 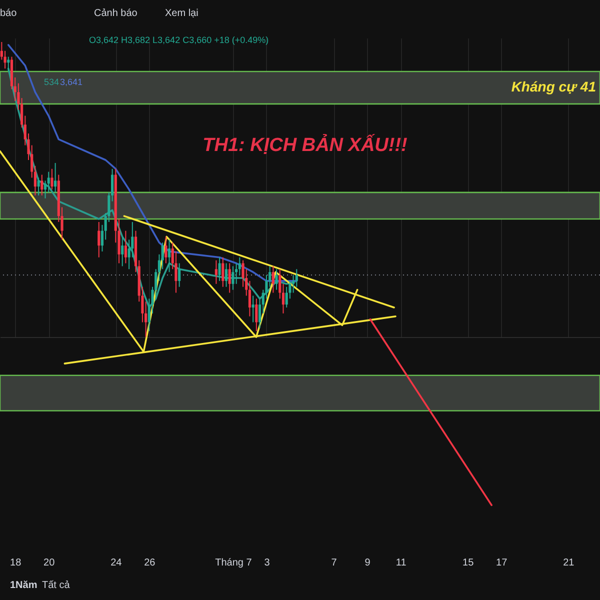 What do you see at coordinates (16, 563) in the screenshot?
I see `x-tick-label: 18` at bounding box center [16, 563].